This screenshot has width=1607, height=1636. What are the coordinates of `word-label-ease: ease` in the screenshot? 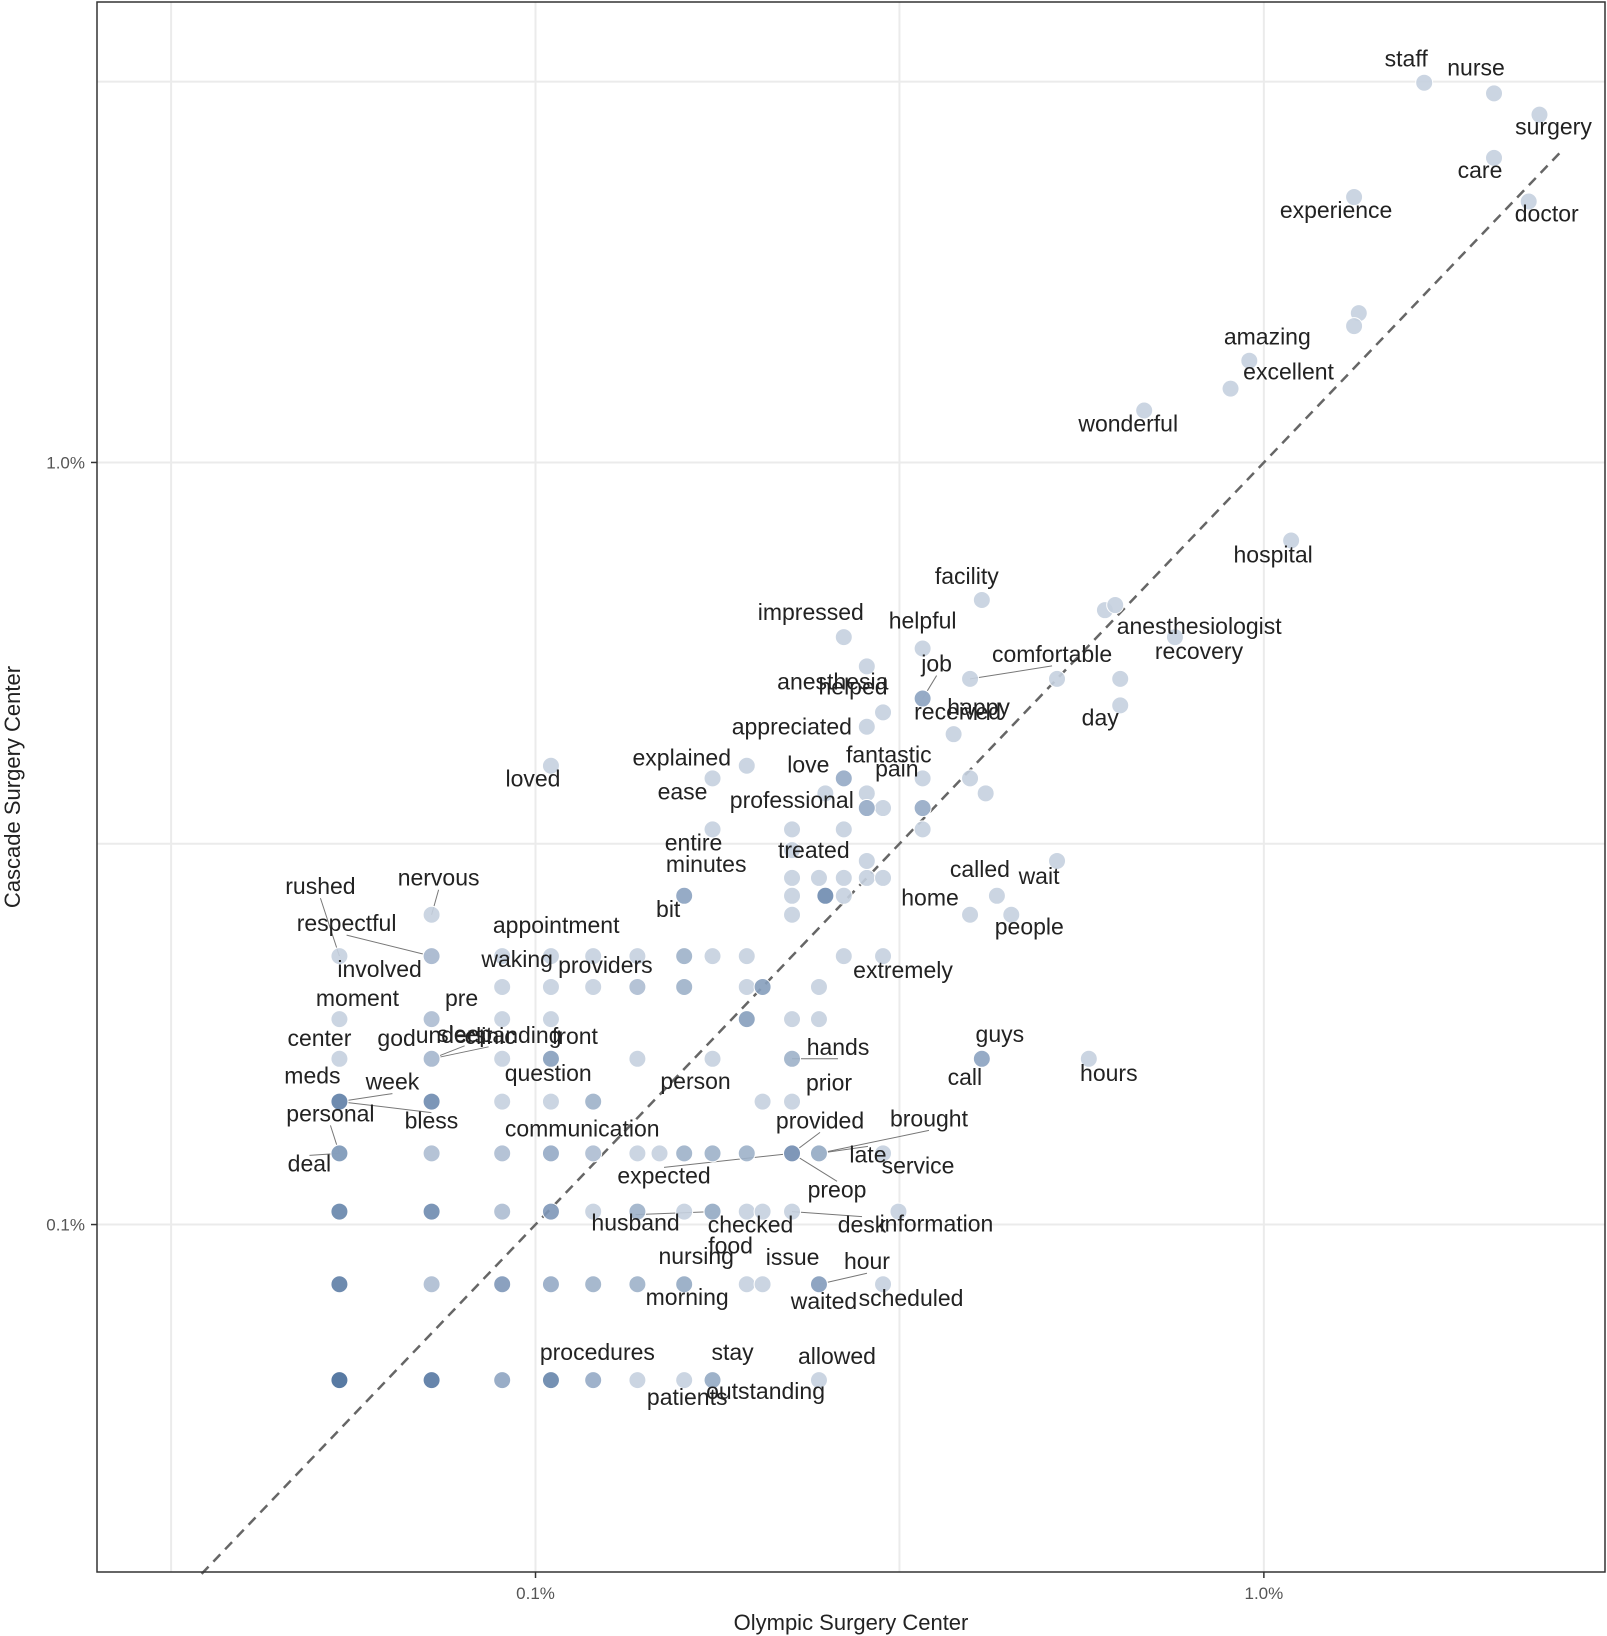 It's located at (683, 791).